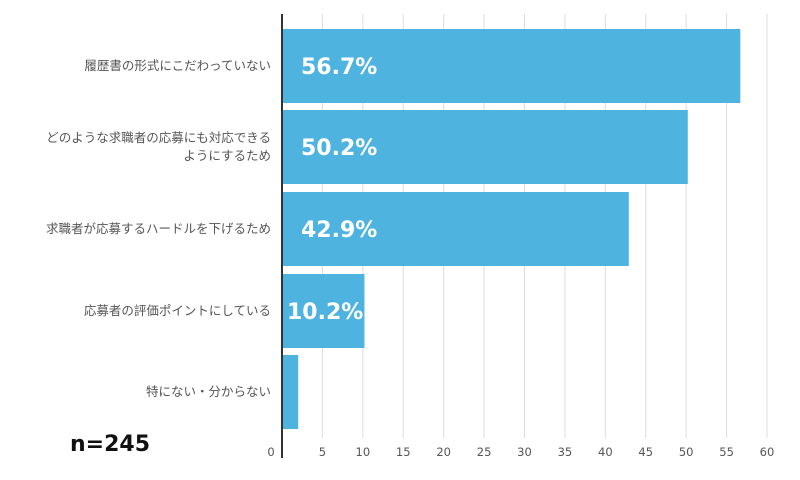 The height and width of the screenshot is (480, 800). Describe the element at coordinates (322, 452) in the screenshot. I see `x-tick-label: 5` at that location.